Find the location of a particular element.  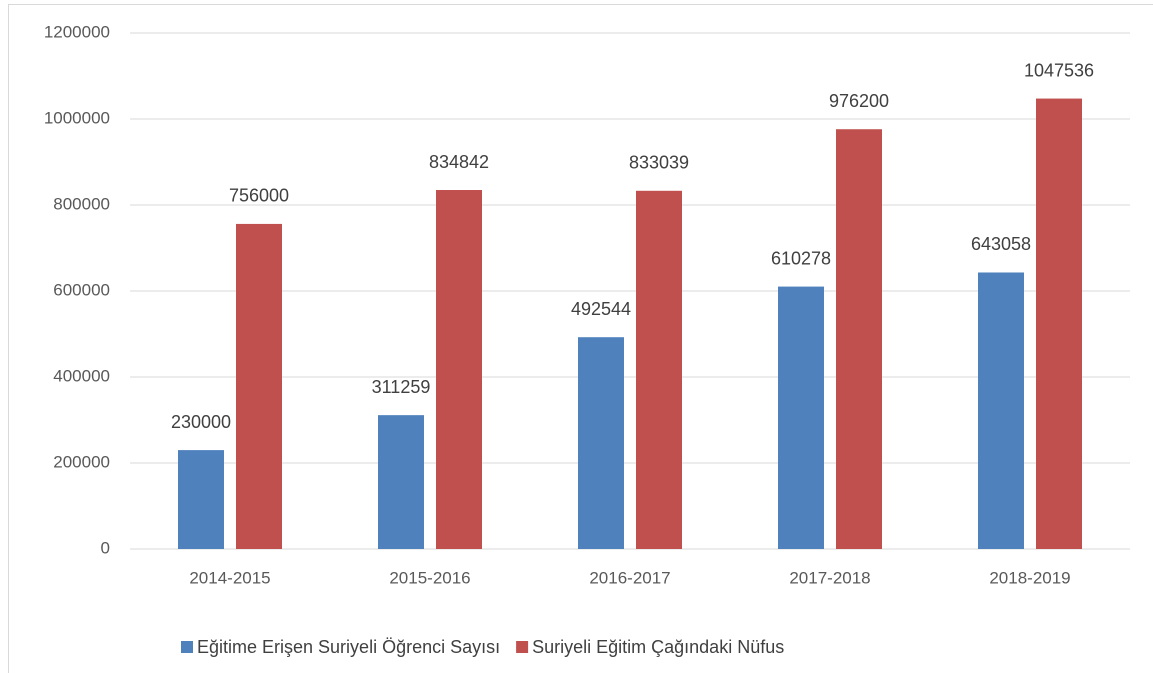

legend-label: Eğitime Erişen Suriyeli Öğrenci Sayısı is located at coordinates (348, 647).